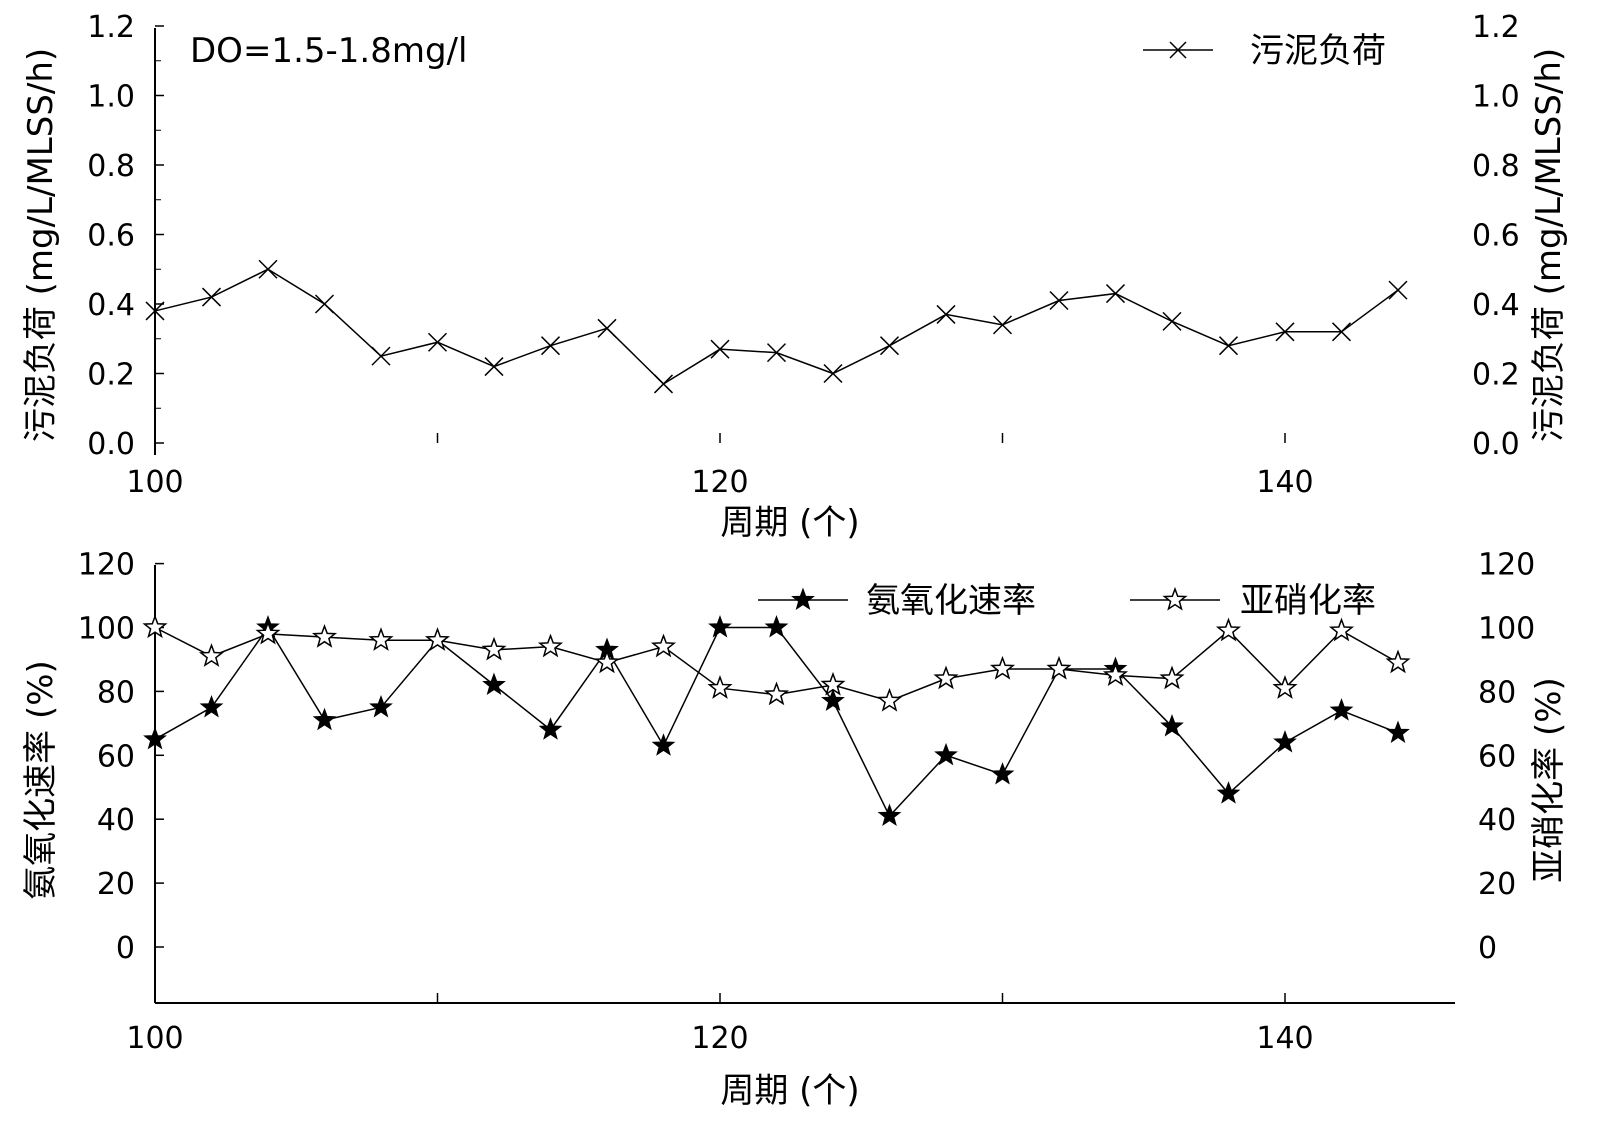 The height and width of the screenshot is (1148, 1600). What do you see at coordinates (1497, 692) in the screenshot?
I see `bottom-y-tick-label-right: 80` at bounding box center [1497, 692].